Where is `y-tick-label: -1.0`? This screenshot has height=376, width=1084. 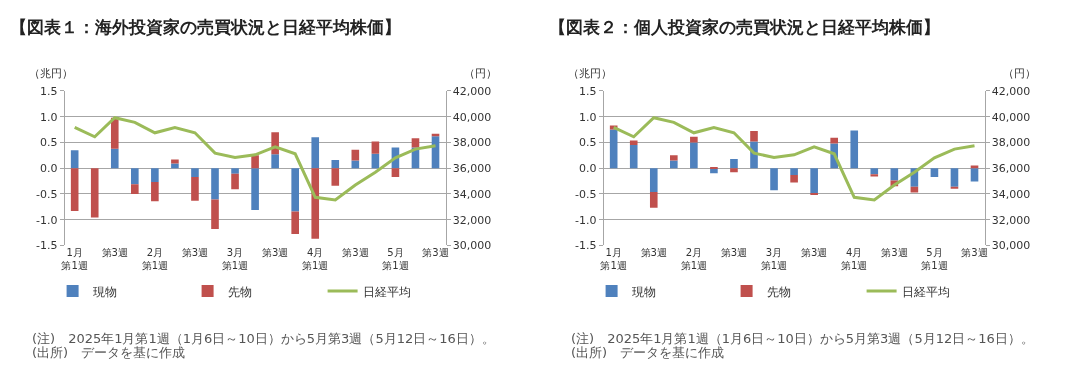
y-tick-label: -1.0 is located at coordinates (46, 220).